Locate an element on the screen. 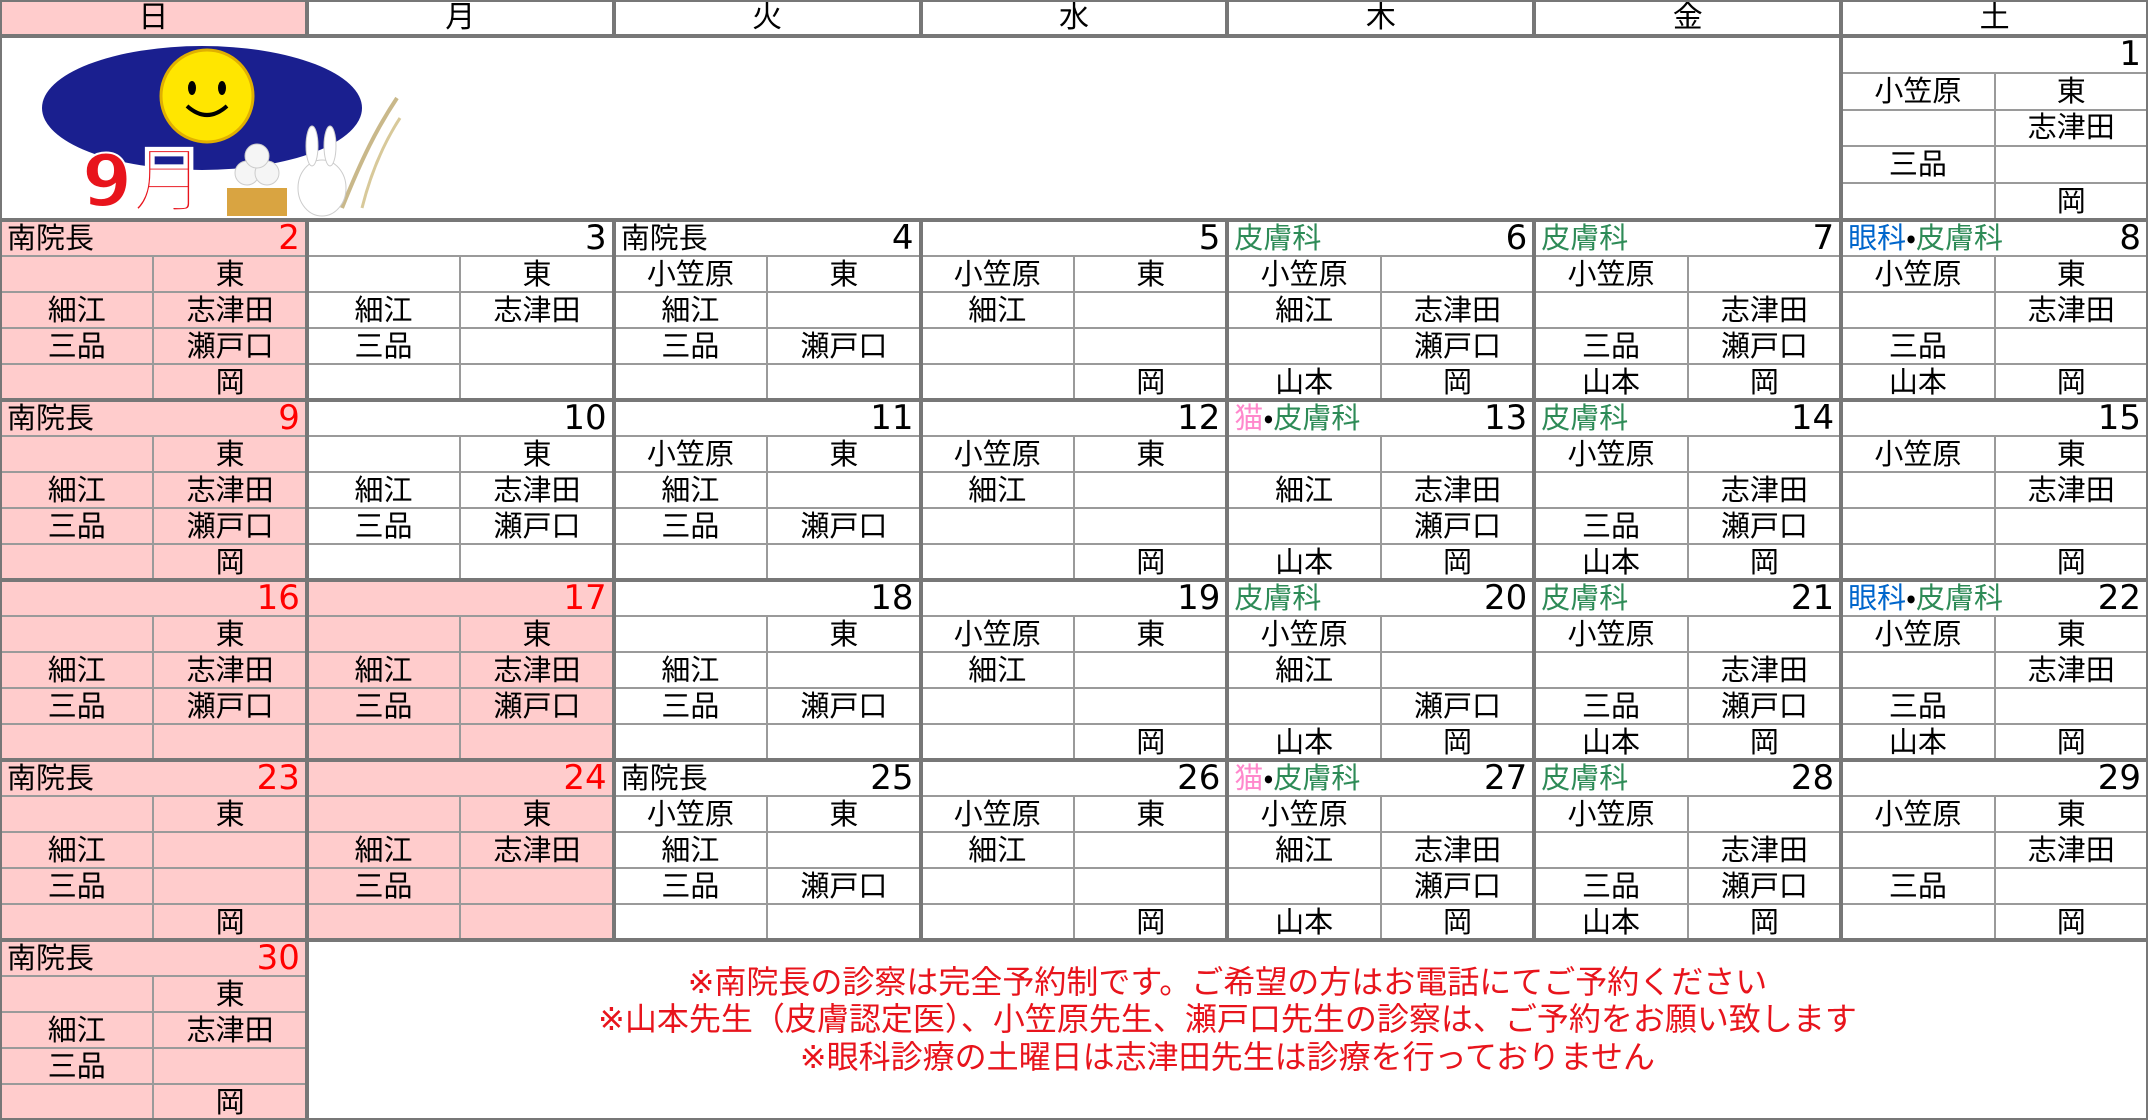 This screenshot has width=2148, height=1120. day-date: 12 is located at coordinates (1199, 418).